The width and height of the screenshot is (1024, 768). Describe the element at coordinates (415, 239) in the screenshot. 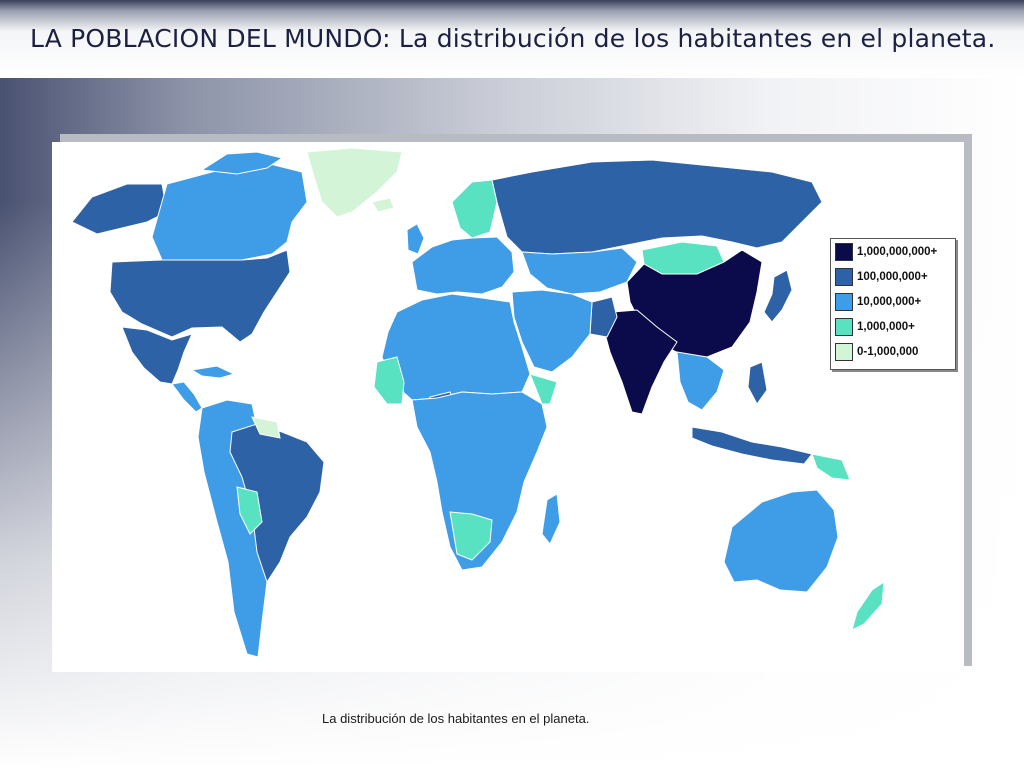

I see `uk` at that location.